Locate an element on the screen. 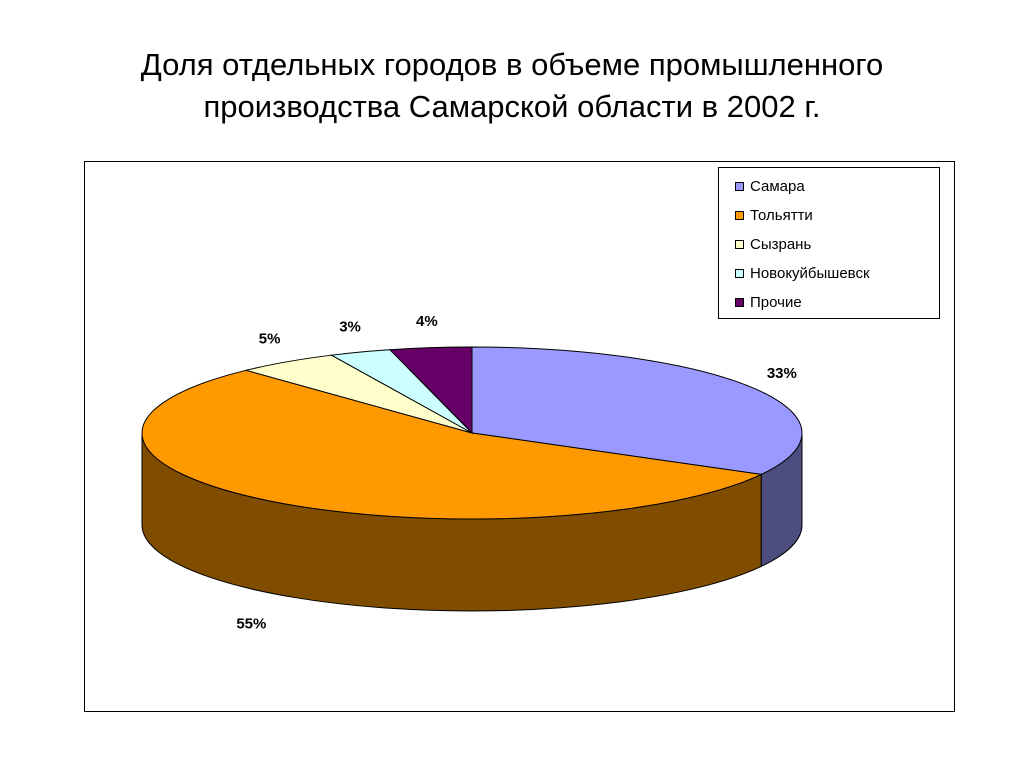 This screenshot has height=768, width=1024. legend-swatch-tolyatti is located at coordinates (739, 215).